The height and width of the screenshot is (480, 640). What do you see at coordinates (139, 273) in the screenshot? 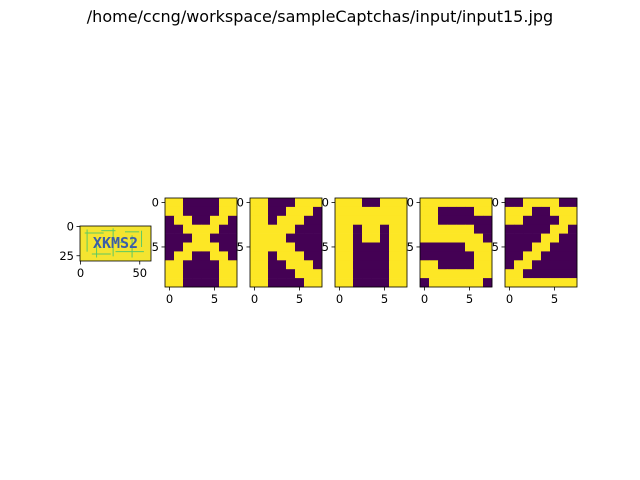
I see `x-tick-label: 50` at bounding box center [139, 273].